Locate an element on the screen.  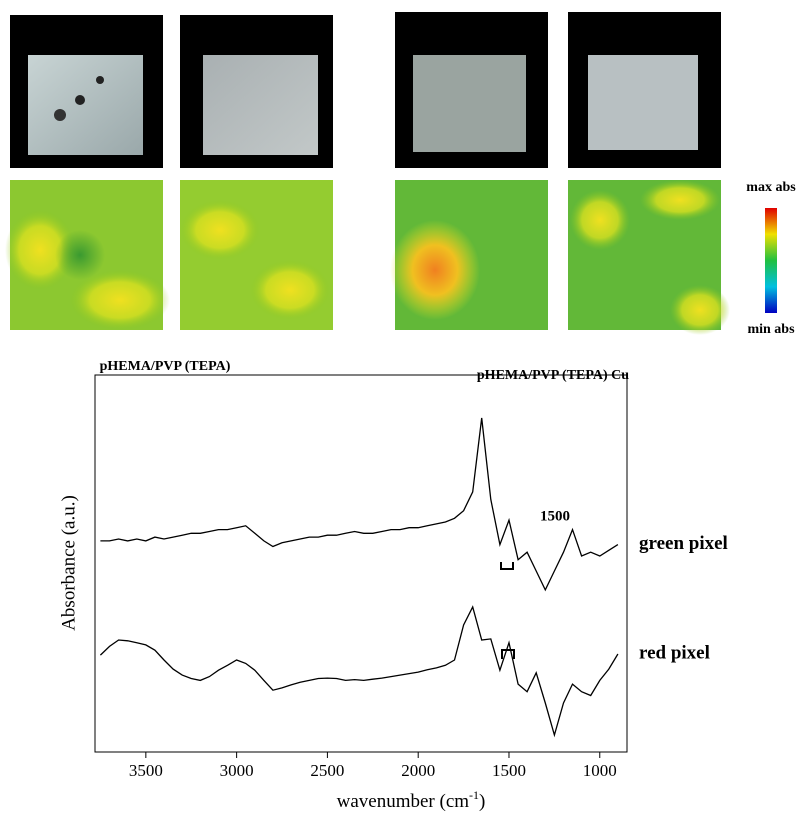
x-axis-label-part: wavenumber (cm is located at coordinates (403, 801).